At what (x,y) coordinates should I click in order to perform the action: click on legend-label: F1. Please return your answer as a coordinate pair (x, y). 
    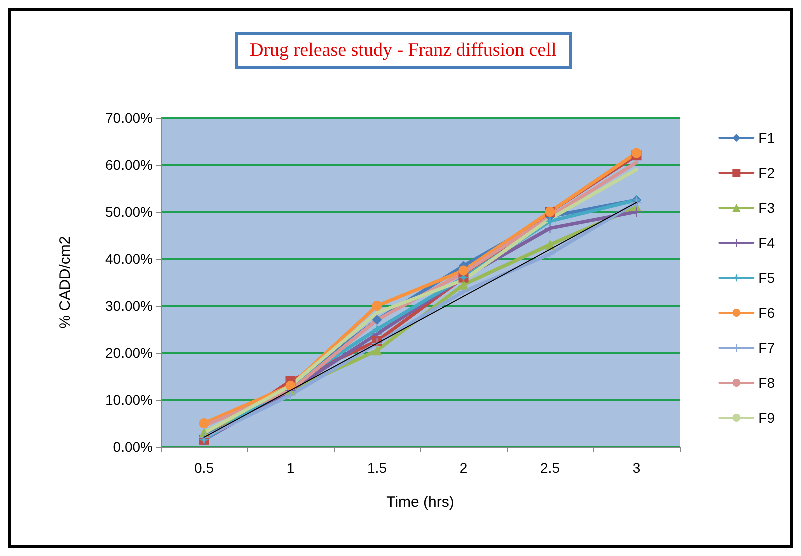
    Looking at the image, I should click on (767, 138).